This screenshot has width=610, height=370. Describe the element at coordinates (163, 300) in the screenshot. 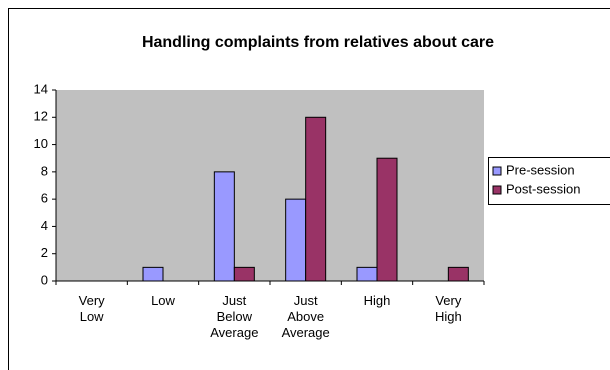

I see `x-tick-label: Low` at that location.